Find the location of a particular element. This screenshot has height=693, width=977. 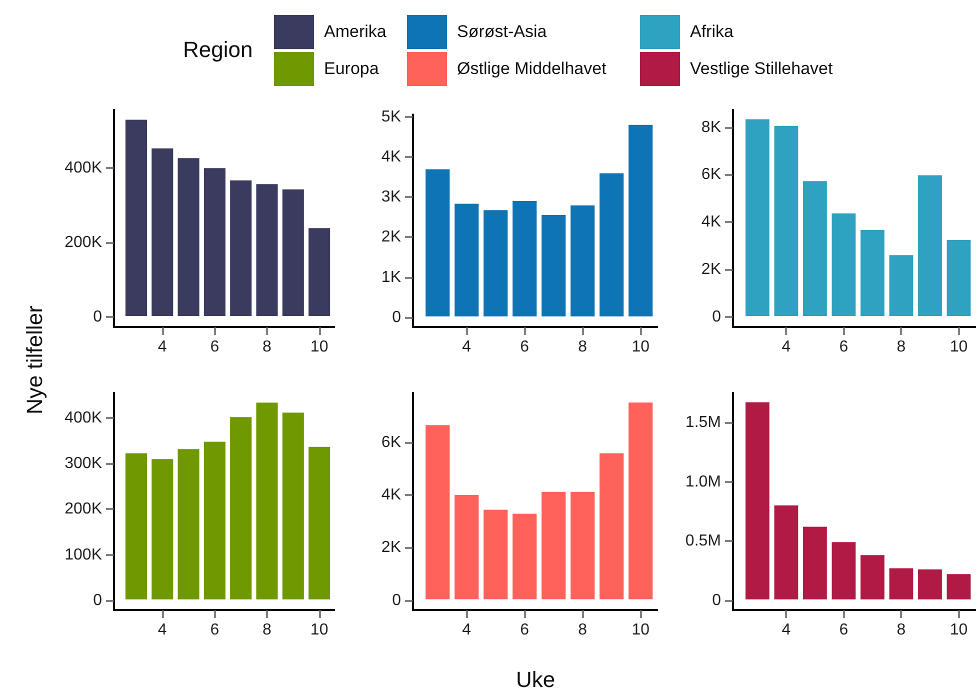

legend-label: Afrika is located at coordinates (712, 32).